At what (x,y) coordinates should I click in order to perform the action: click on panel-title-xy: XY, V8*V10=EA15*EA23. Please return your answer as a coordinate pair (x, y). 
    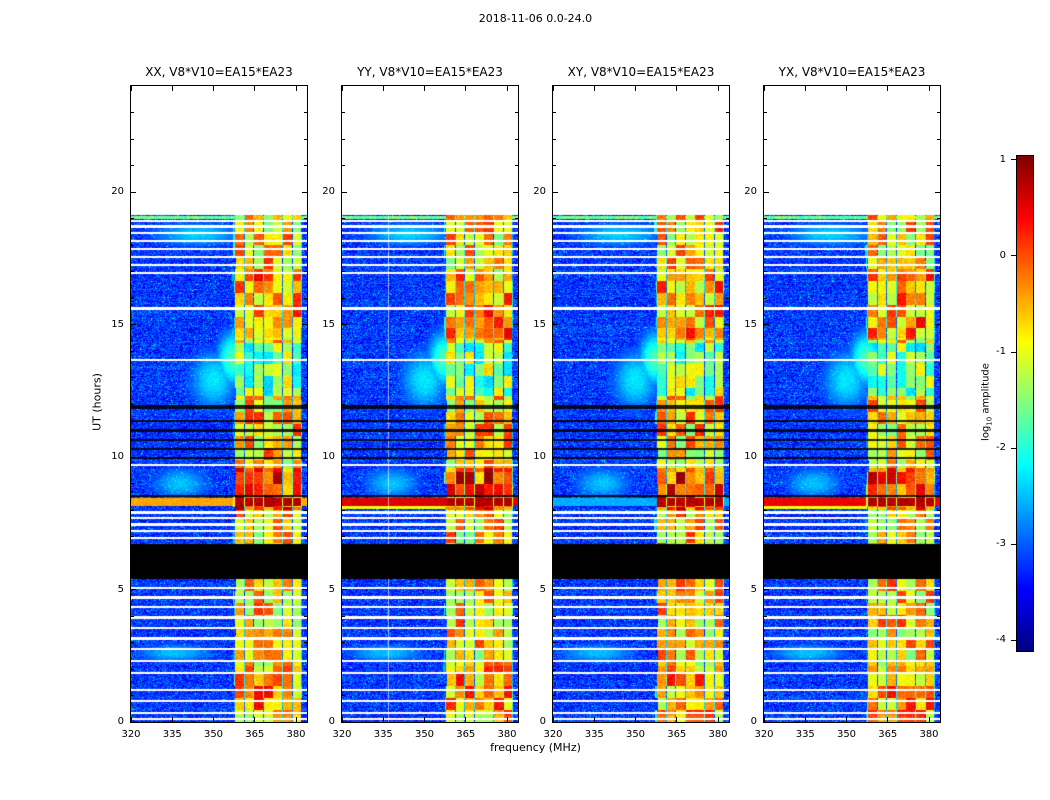
    Looking at the image, I should click on (641, 72).